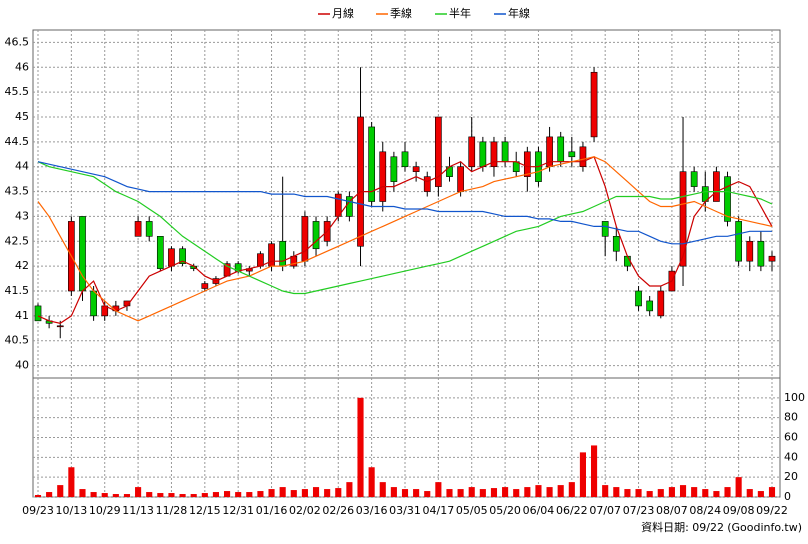 This screenshot has width=808, height=544. What do you see at coordinates (764, 527) in the screenshot?
I see `source: (Goodinfo.tw)` at bounding box center [764, 527].